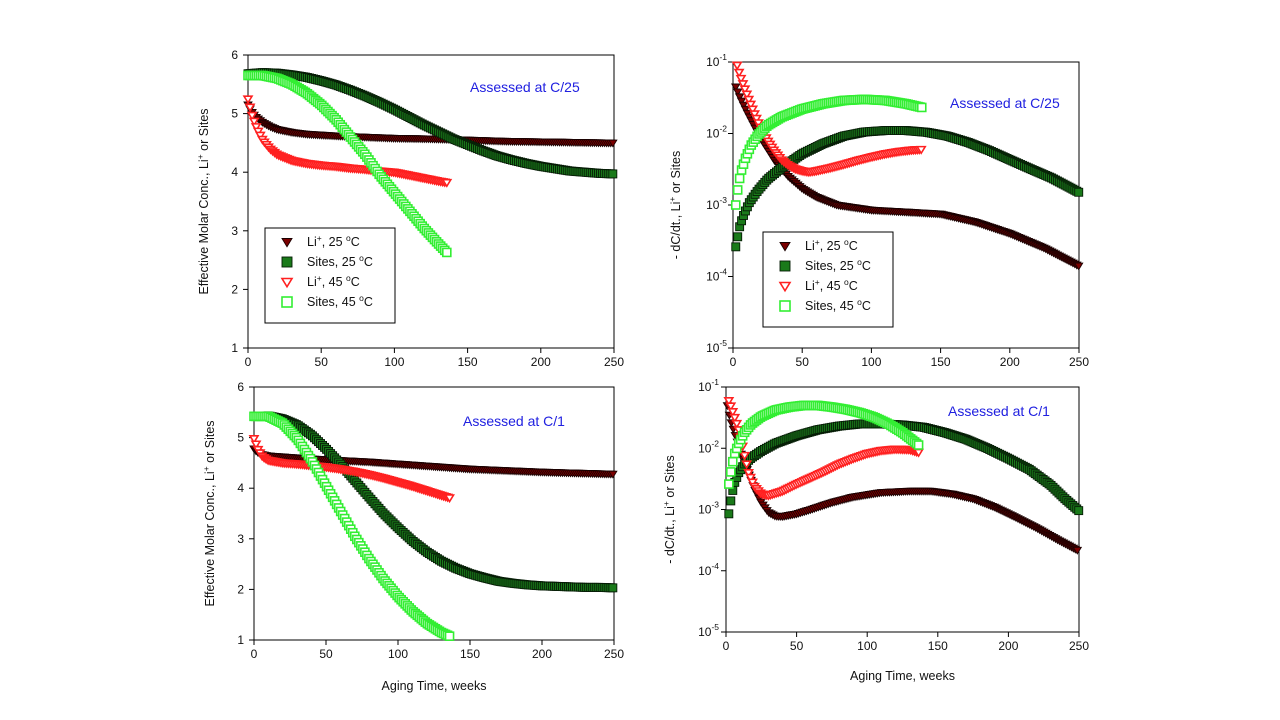 This screenshot has height=720, width=1280. I want to click on series-sites-25-c, so click(430, 123).